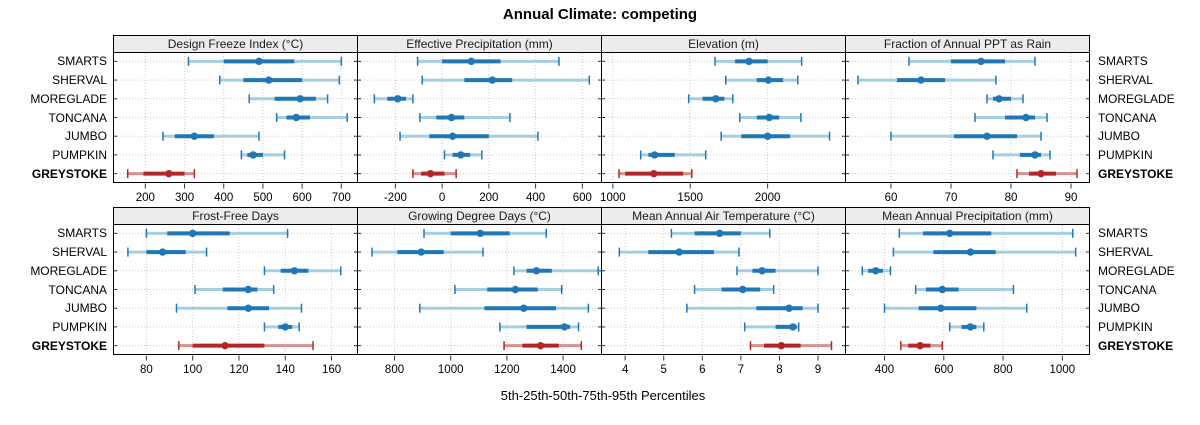 The width and height of the screenshot is (1200, 425). I want to click on axis-tick-label: 700, so click(341, 198).